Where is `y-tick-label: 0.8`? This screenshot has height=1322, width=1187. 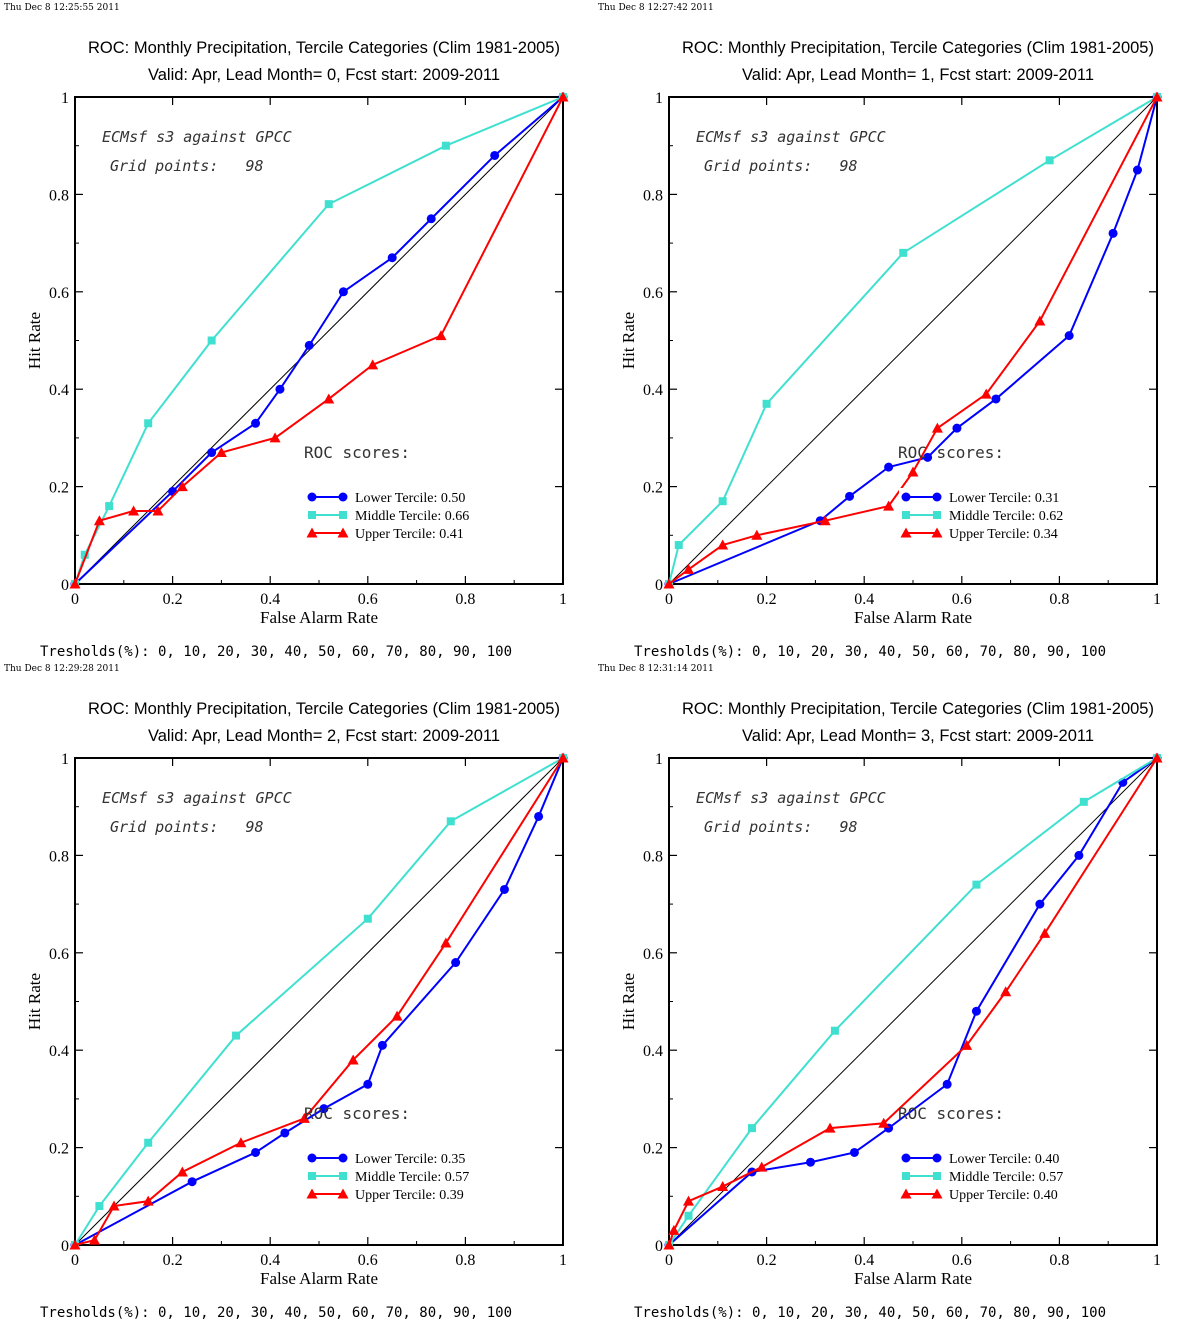
y-tick-label: 0.8 is located at coordinates (59, 195).